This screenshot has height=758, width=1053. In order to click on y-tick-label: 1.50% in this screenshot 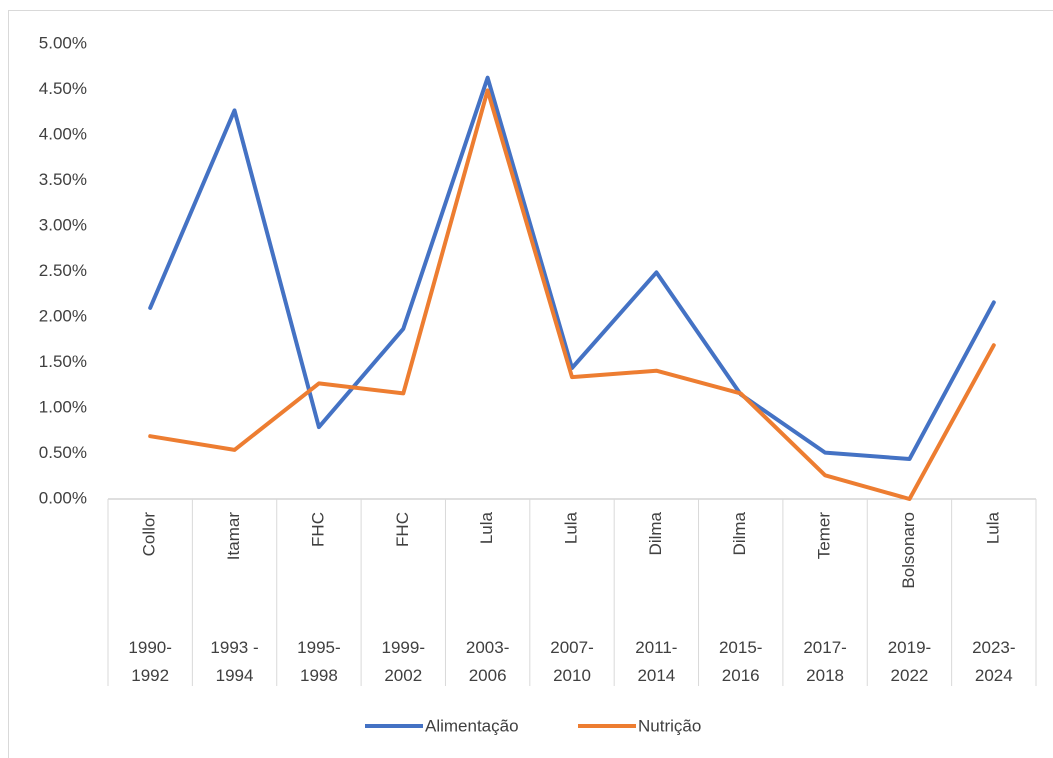, I will do `click(63, 361)`.